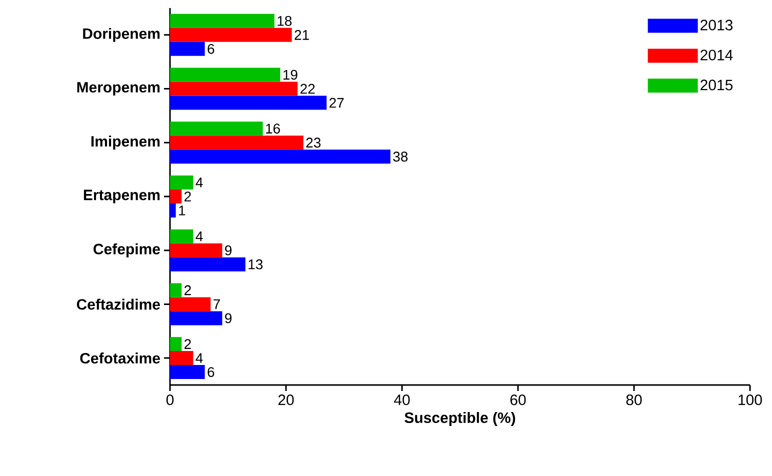 The image size is (772, 476). What do you see at coordinates (750, 400) in the screenshot?
I see `x-tick-label: 100` at bounding box center [750, 400].